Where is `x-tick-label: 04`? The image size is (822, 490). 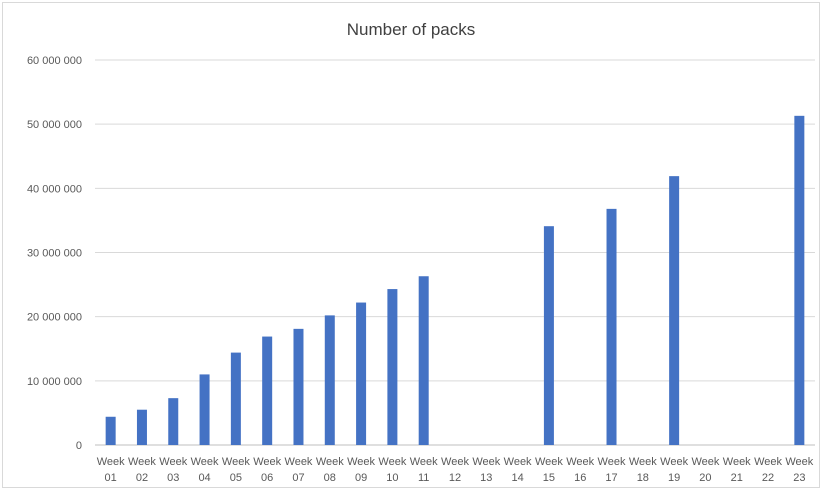 x-tick-label: 04 is located at coordinates (204, 478).